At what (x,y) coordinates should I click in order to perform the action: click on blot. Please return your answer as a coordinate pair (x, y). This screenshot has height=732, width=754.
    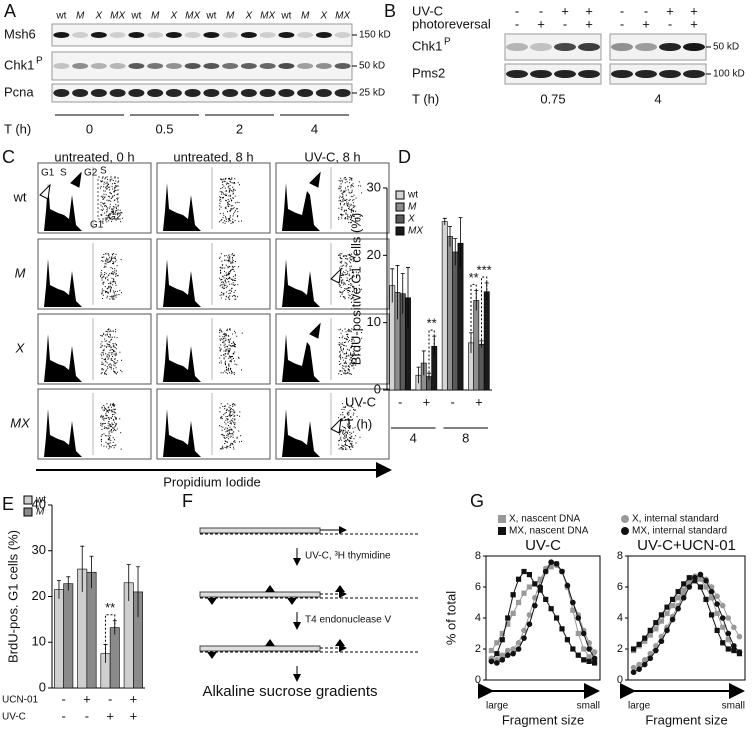
    Looking at the image, I should click on (202, 66).